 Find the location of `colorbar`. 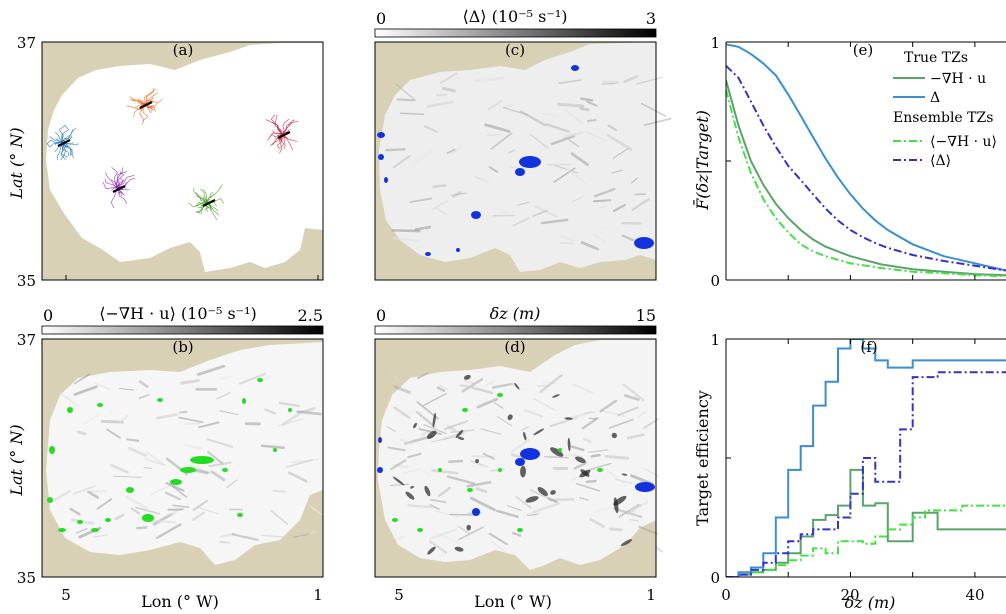

colorbar is located at coordinates (515, 33).